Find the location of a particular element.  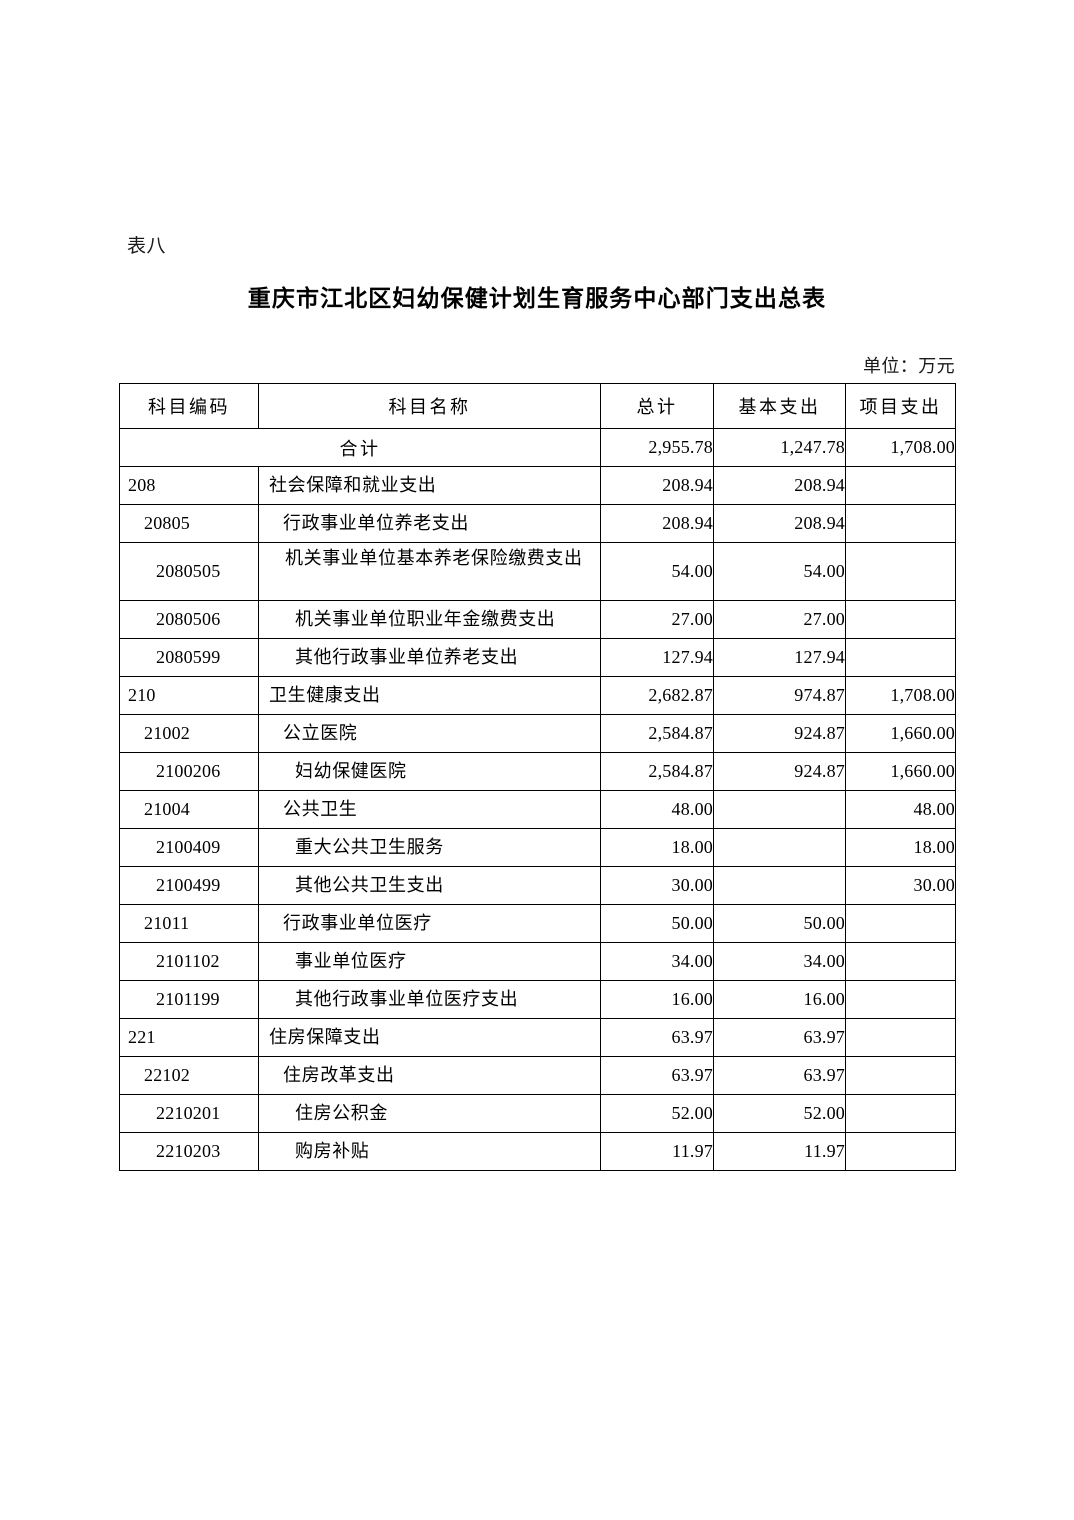

table-row: 221 住房保障支出 63.97 63.97 is located at coordinates (537, 1037).